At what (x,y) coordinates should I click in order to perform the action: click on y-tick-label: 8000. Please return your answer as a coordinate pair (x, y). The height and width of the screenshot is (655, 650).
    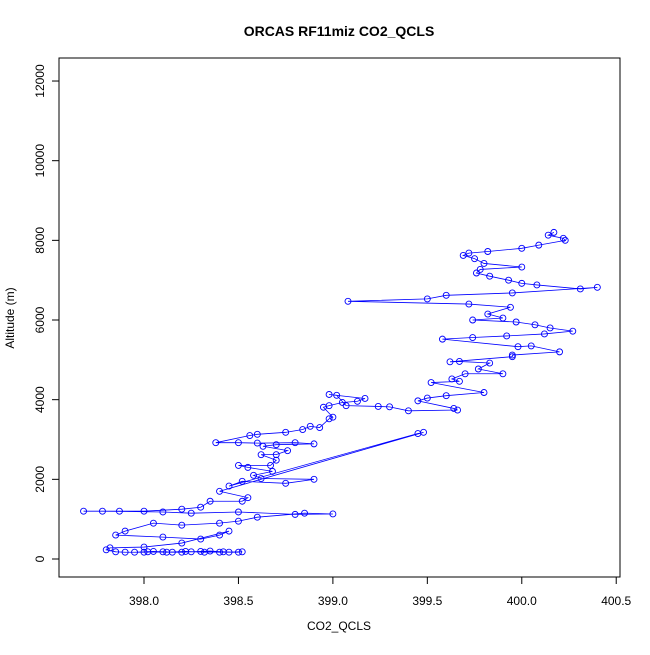
    Looking at the image, I should click on (40, 240).